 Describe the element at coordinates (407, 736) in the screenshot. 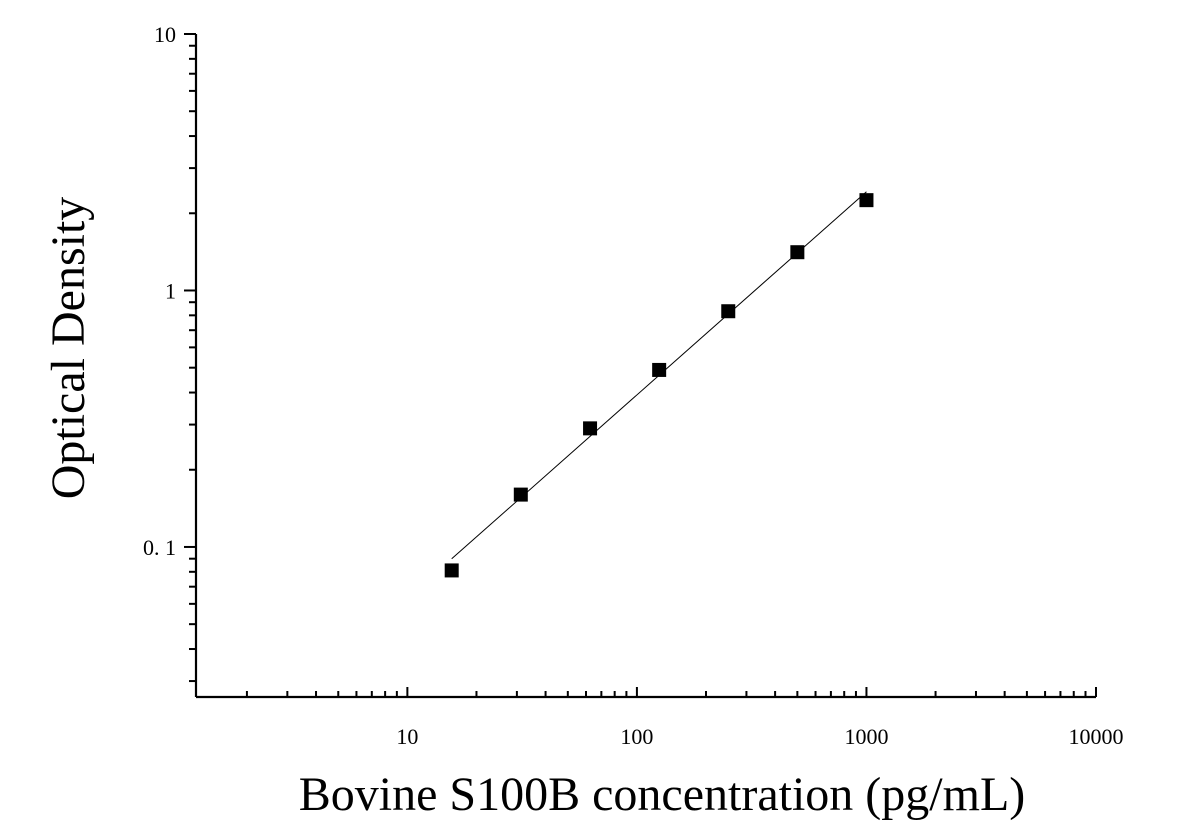

I see `x-tick-label: 10` at that location.